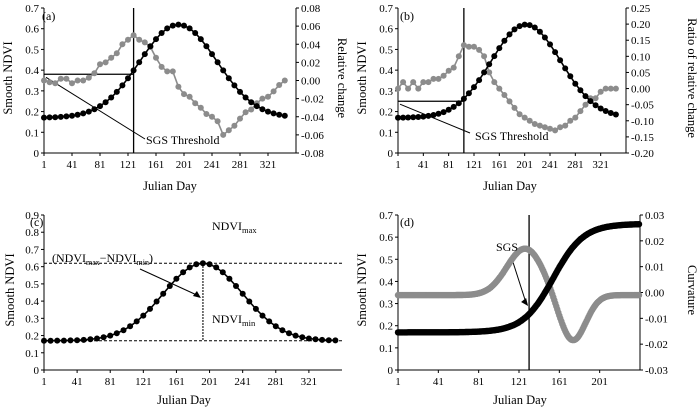 The width and height of the screenshot is (700, 411). I want to click on y2-tick-label: 0.15, so click(641, 41).